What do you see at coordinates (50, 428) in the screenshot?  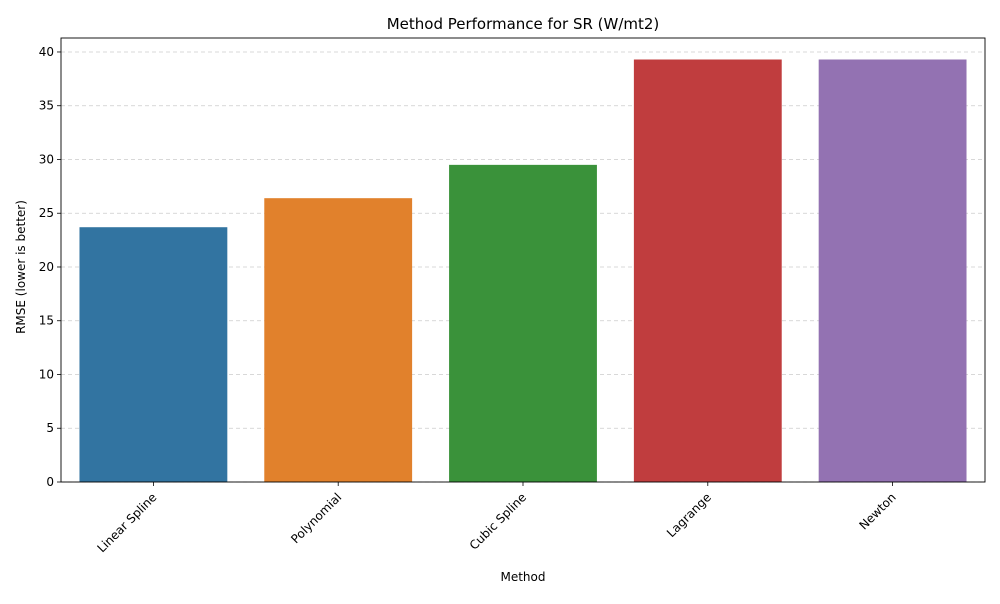 I see `y-tick-label: 5` at bounding box center [50, 428].